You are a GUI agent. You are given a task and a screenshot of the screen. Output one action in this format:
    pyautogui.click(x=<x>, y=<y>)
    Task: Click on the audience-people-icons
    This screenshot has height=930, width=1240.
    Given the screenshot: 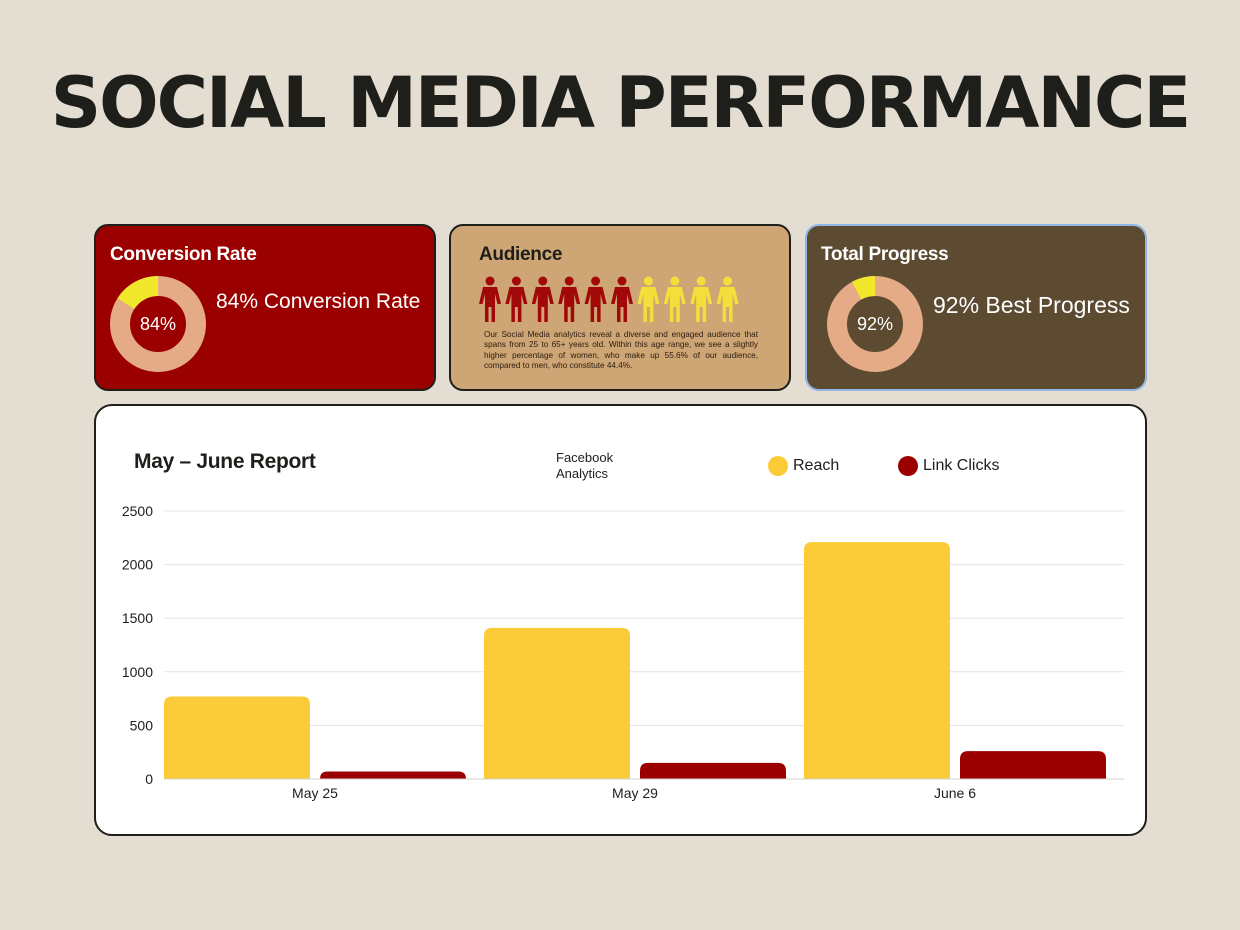 What is the action you would take?
    pyautogui.click(x=609, y=299)
    